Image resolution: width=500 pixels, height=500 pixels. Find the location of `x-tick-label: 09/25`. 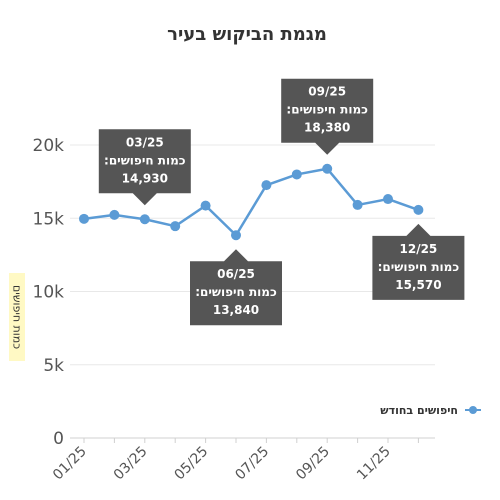

x-tick-label: 09/25 is located at coordinates (313, 464).